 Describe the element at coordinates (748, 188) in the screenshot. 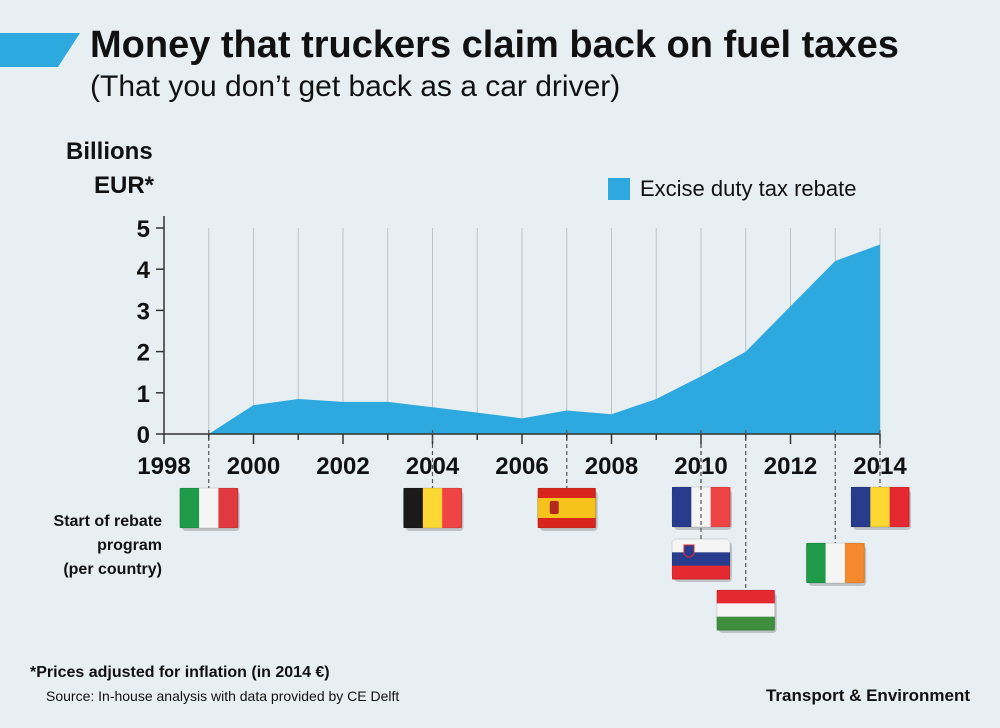

I see `legend-label: Excise duty tax rebate` at that location.